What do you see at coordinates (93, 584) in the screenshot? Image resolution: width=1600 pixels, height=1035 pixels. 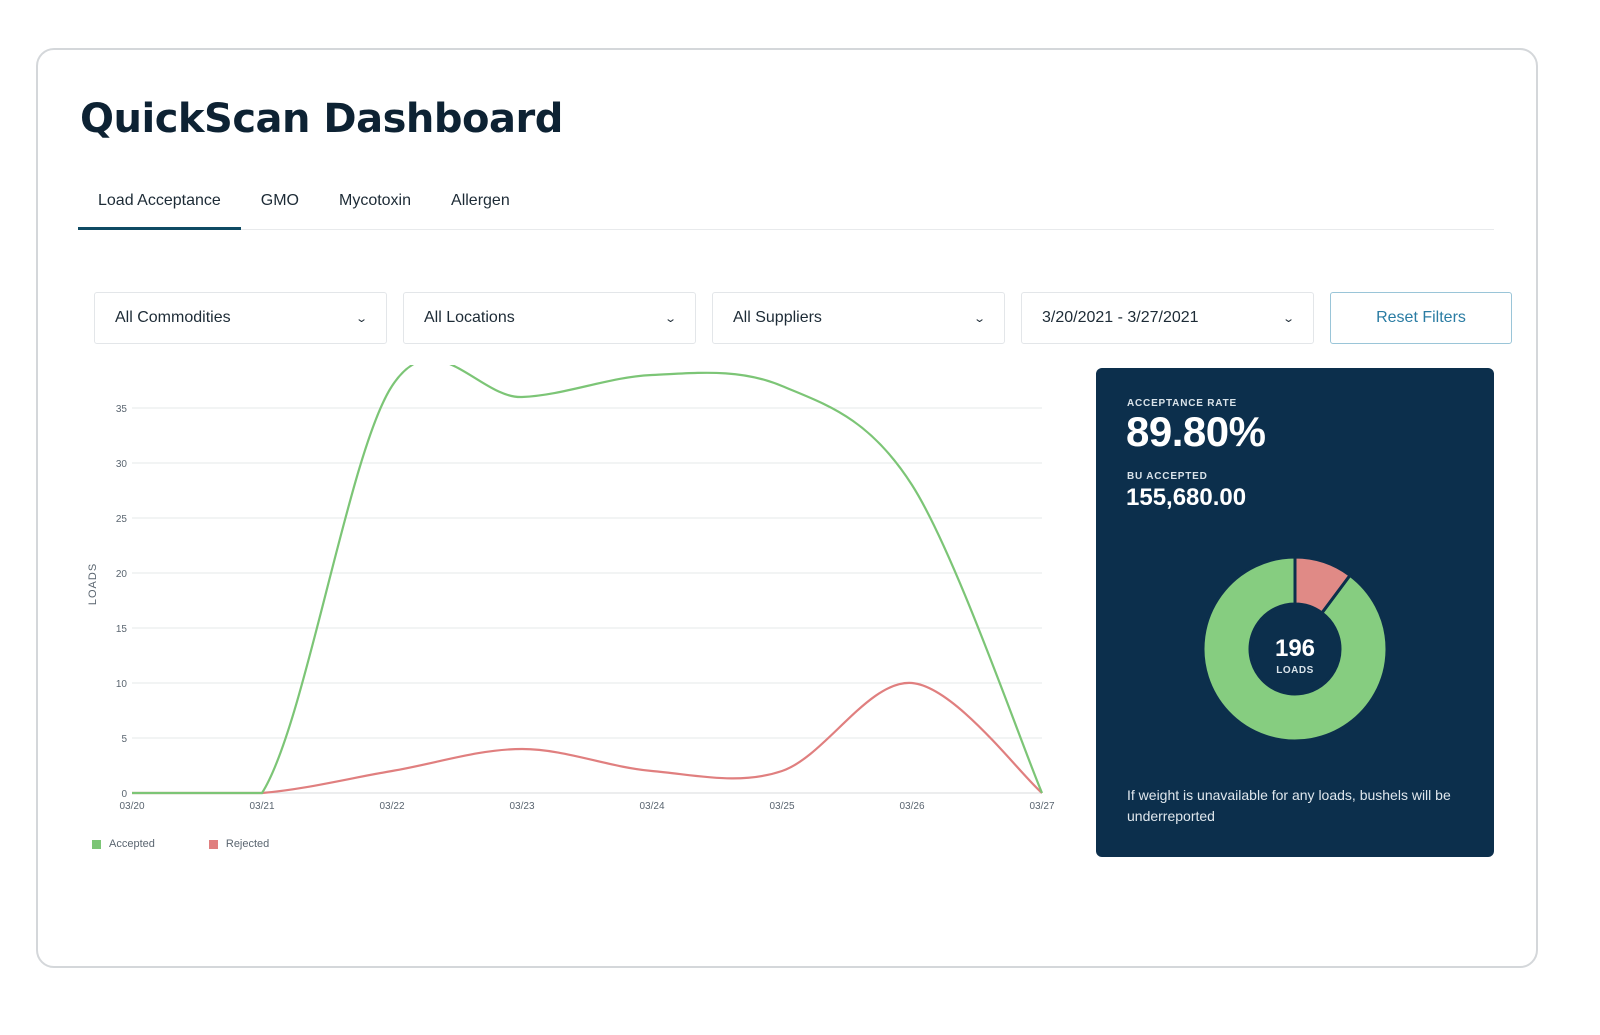 I see `y-axis-label: LOADS` at bounding box center [93, 584].